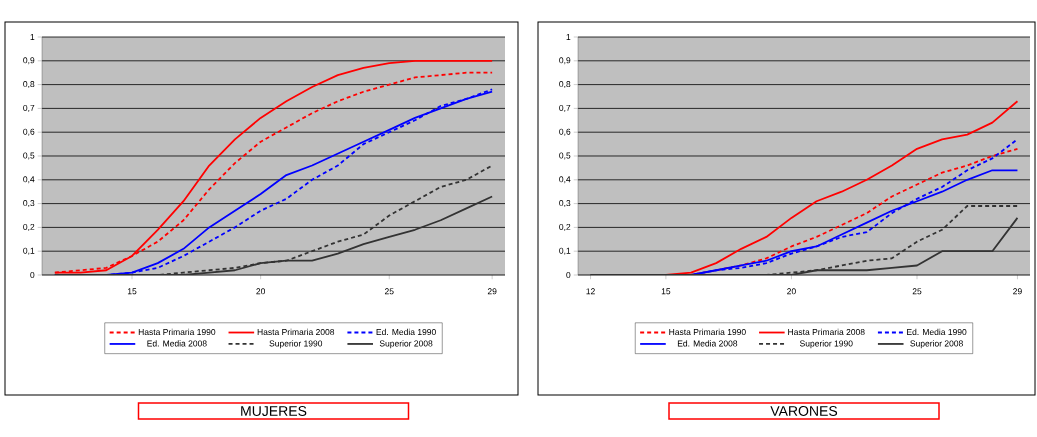 Image resolution: width=1037 pixels, height=437 pixels. Describe the element at coordinates (590, 291) in the screenshot. I see `x-tick-label: 12` at that location.